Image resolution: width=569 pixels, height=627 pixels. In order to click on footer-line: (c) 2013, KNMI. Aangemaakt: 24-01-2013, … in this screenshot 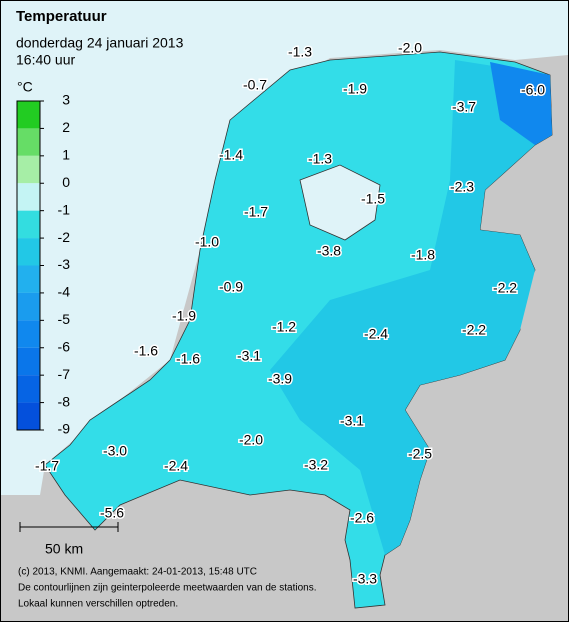, I will do `click(137, 572)`.